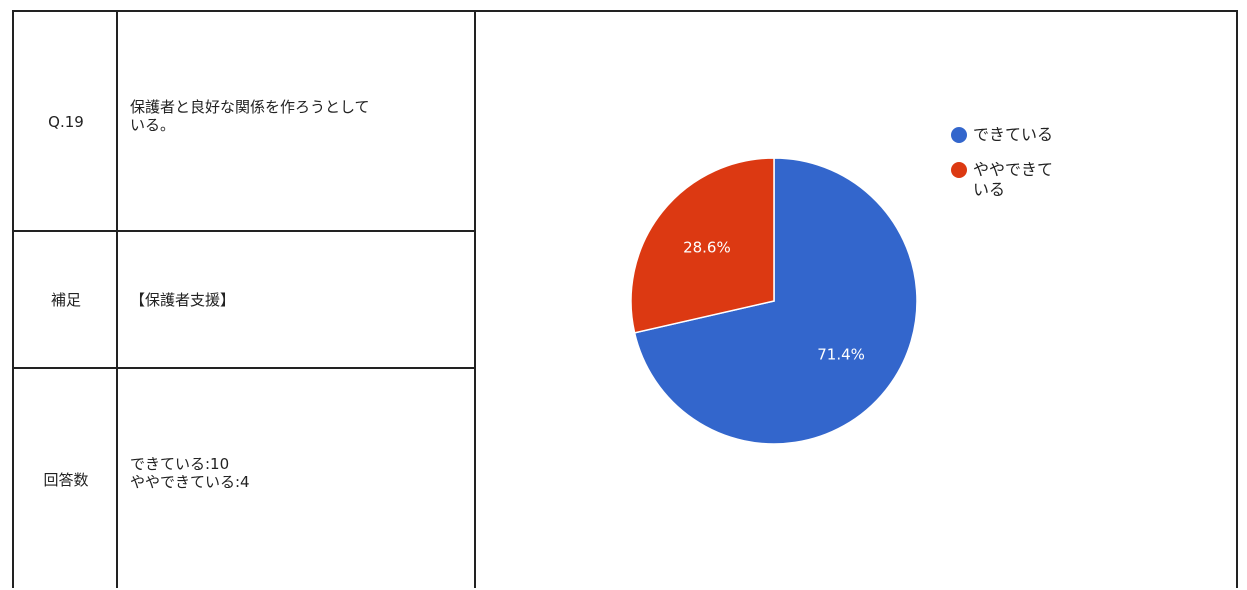  Describe the element at coordinates (1013, 134) in the screenshot. I see `legend-label: できている` at that location.